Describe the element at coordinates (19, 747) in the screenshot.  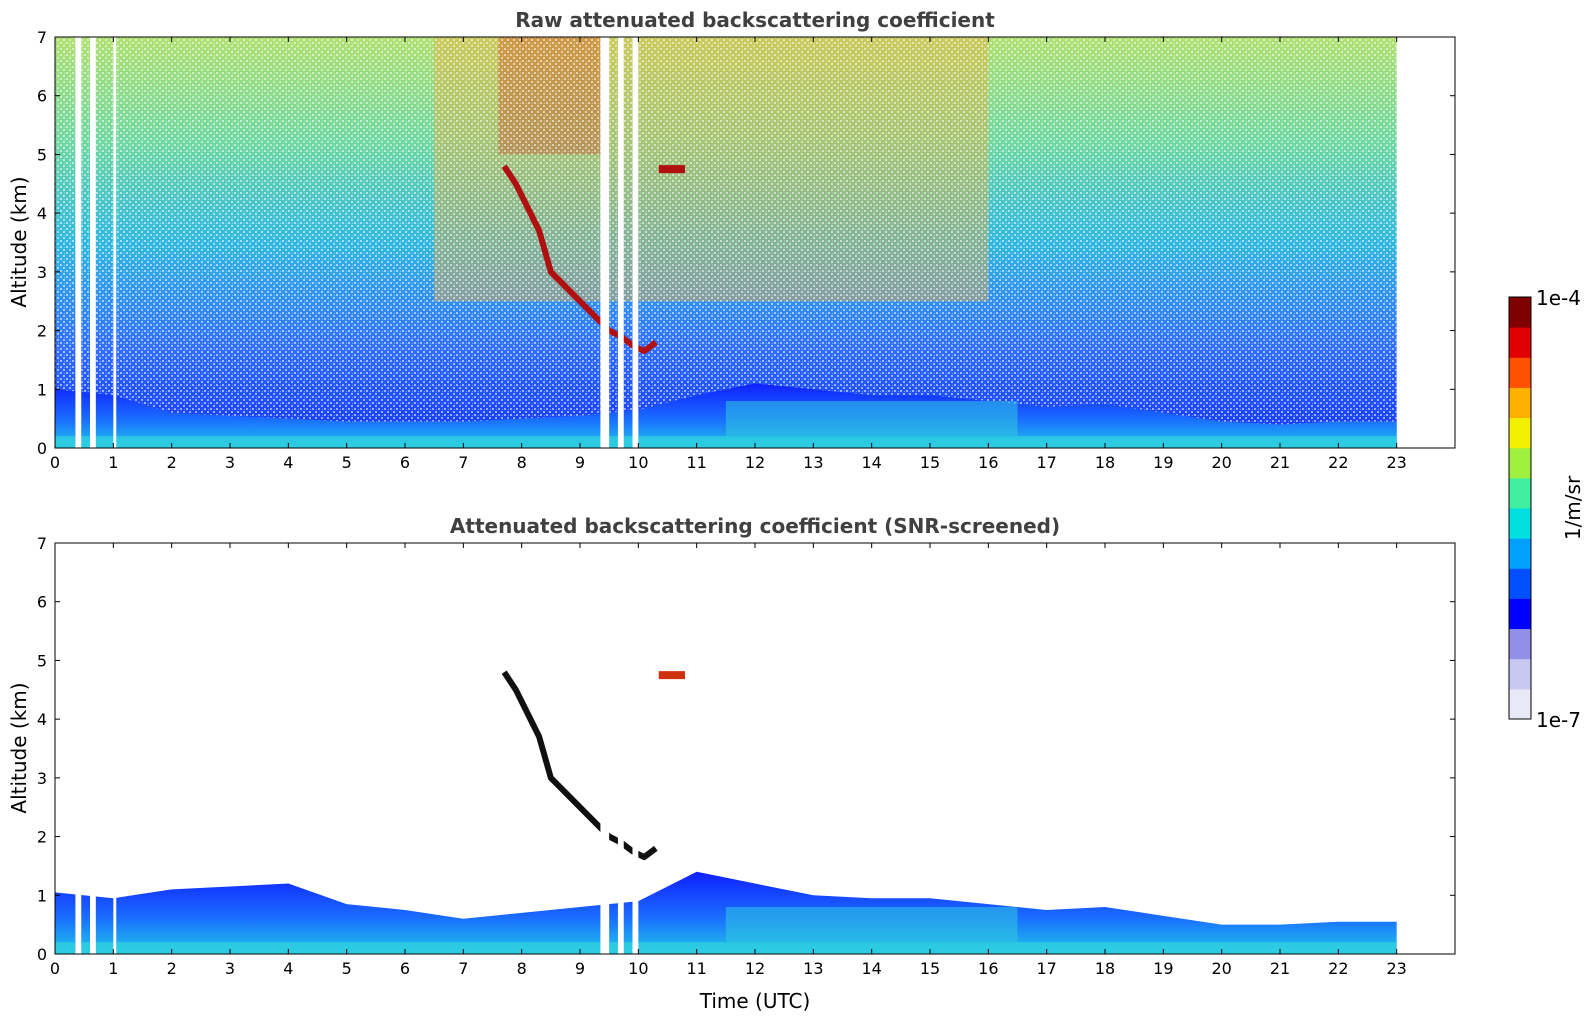
I see `y-axis-label: Altitude (km)` at that location.